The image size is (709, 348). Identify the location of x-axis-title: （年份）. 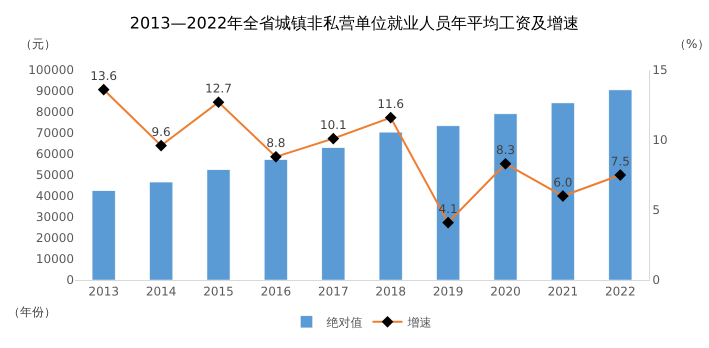
(32, 312).